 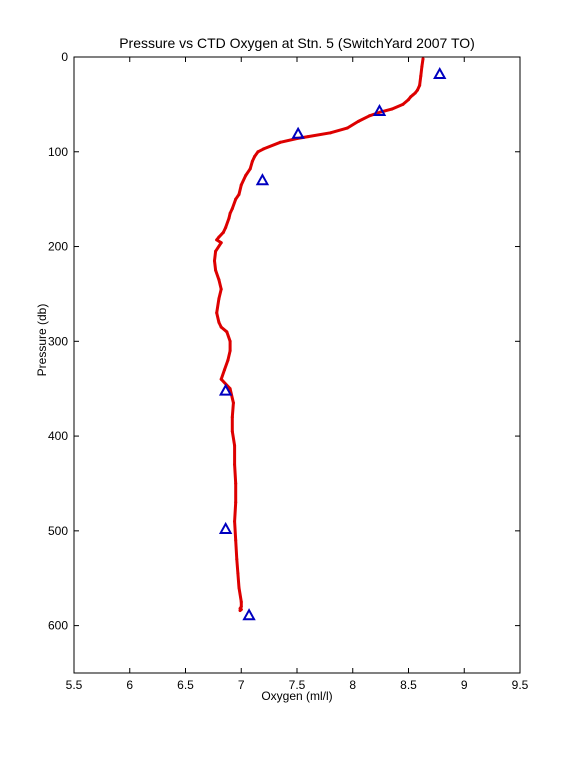 What do you see at coordinates (520, 685) in the screenshot?
I see `x-tick-label: 9.5` at bounding box center [520, 685].